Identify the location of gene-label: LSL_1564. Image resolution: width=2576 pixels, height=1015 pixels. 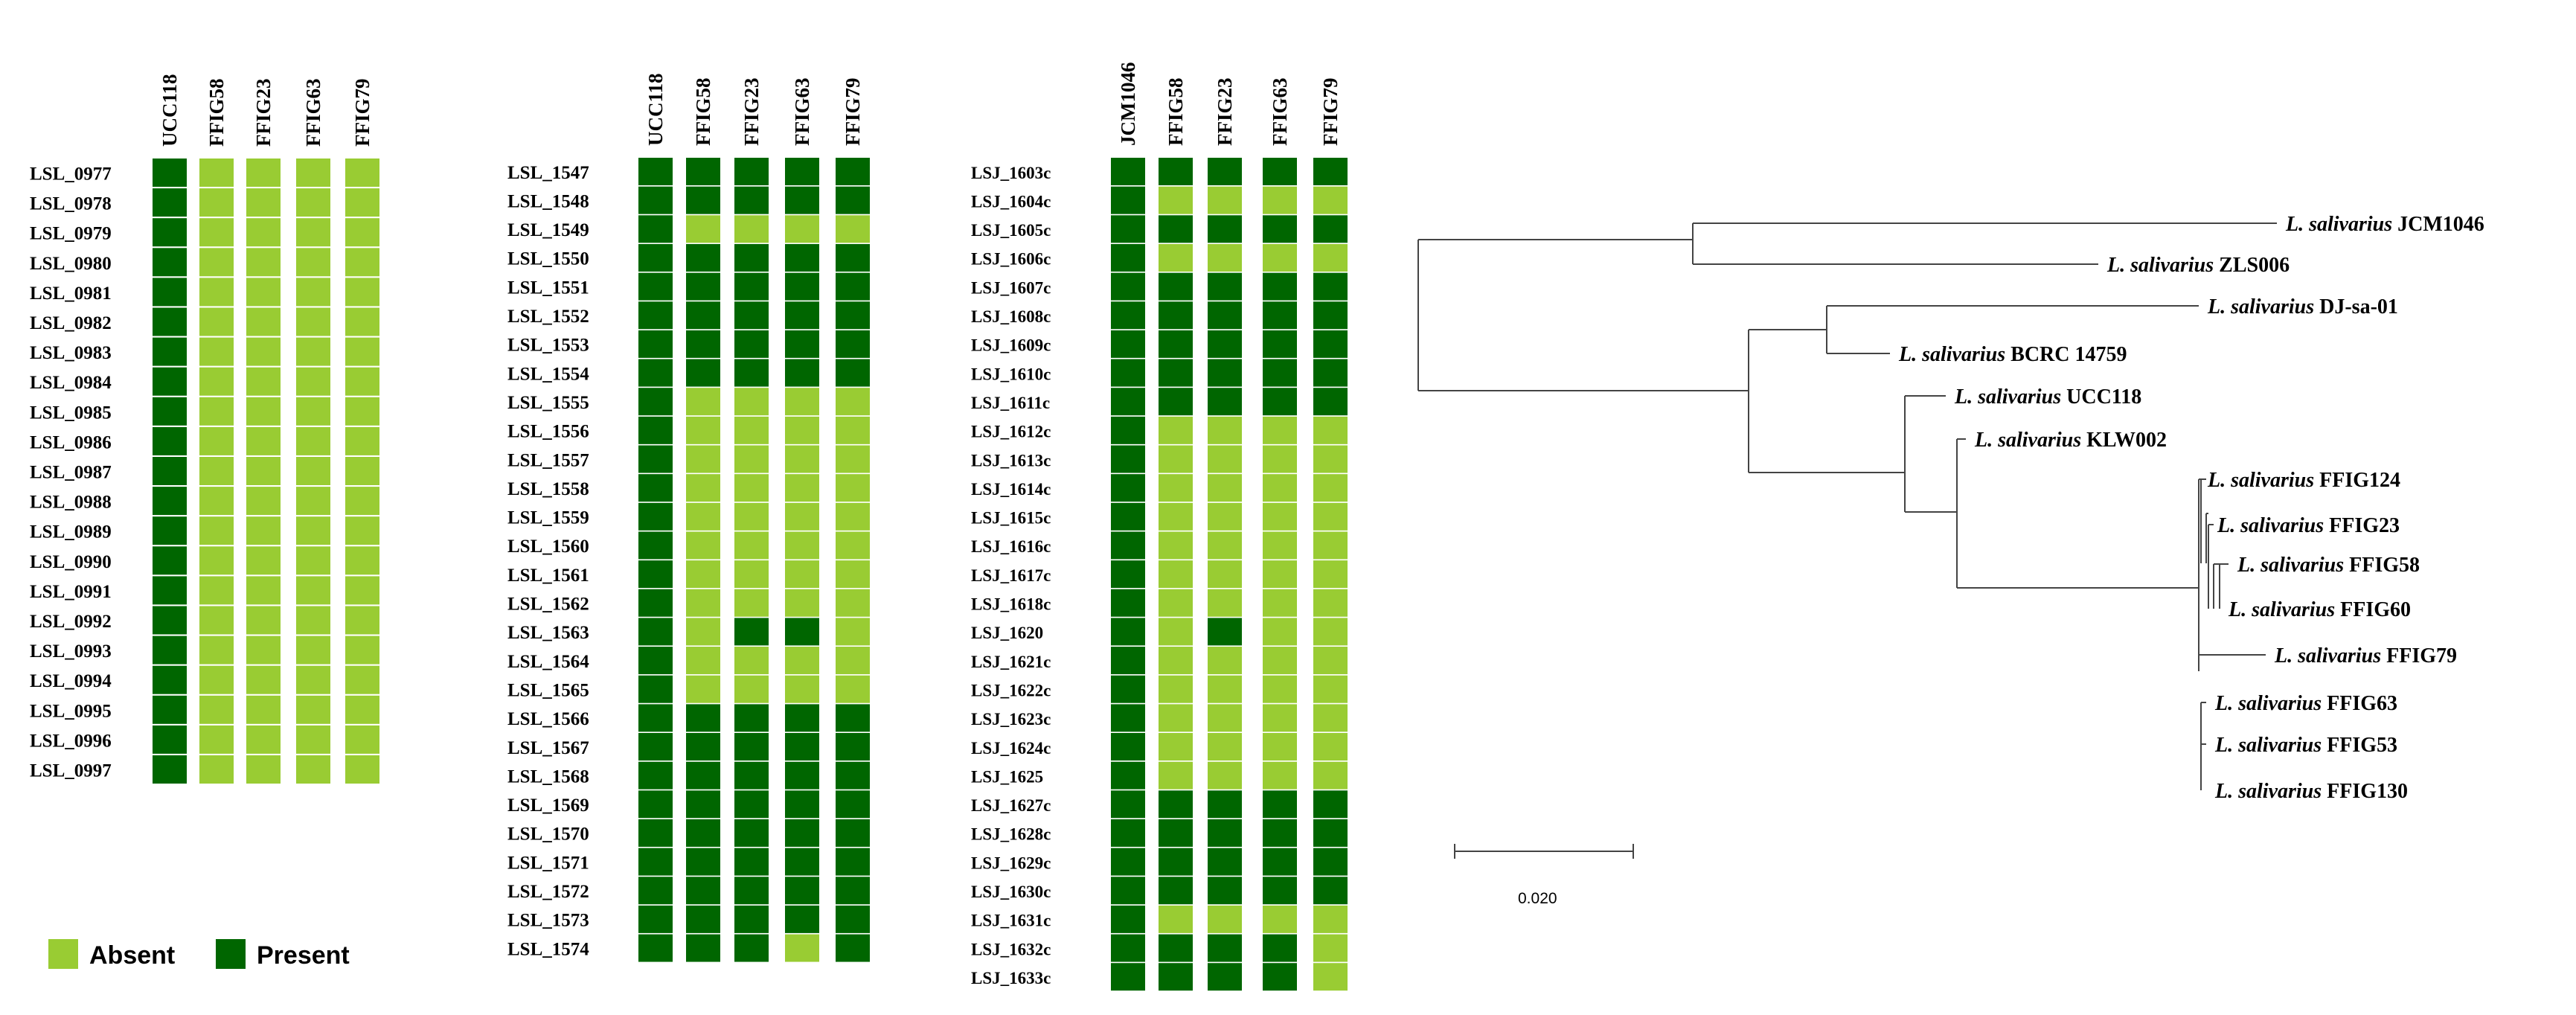
(548, 662).